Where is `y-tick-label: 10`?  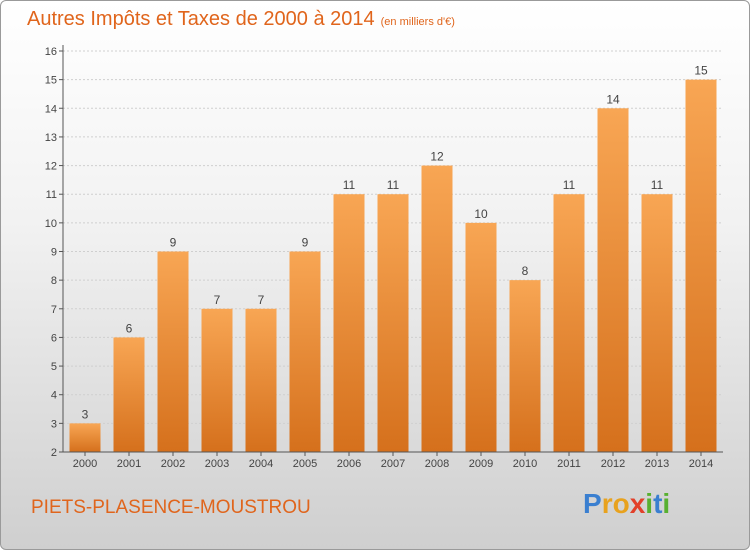 y-tick-label: 10 is located at coordinates (51, 224).